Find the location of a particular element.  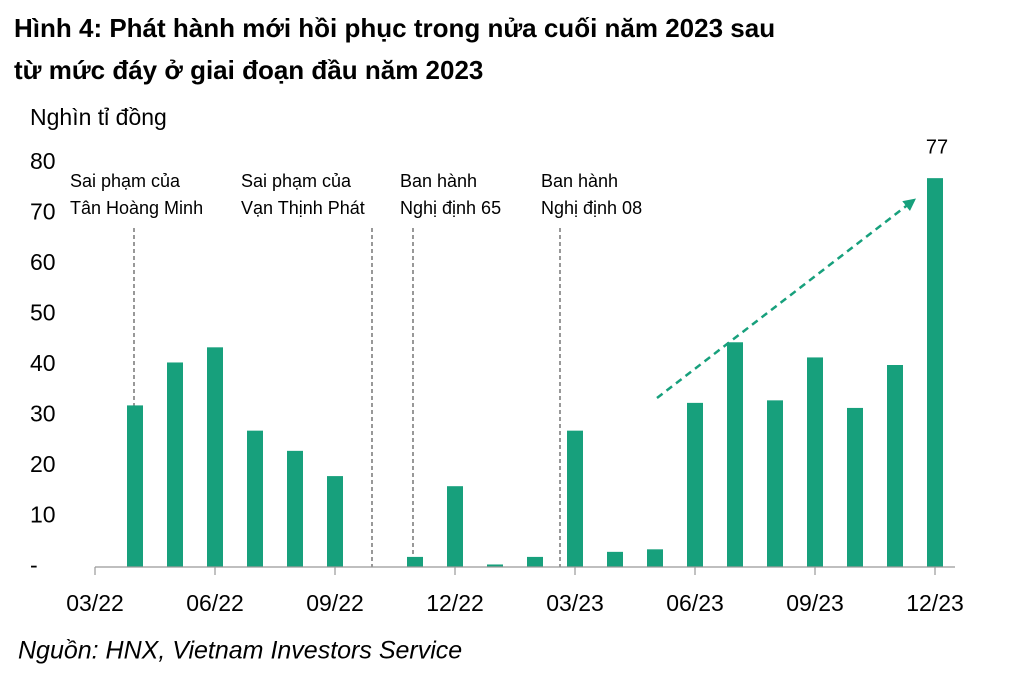

y-tick-label: 10 is located at coordinates (43, 515).